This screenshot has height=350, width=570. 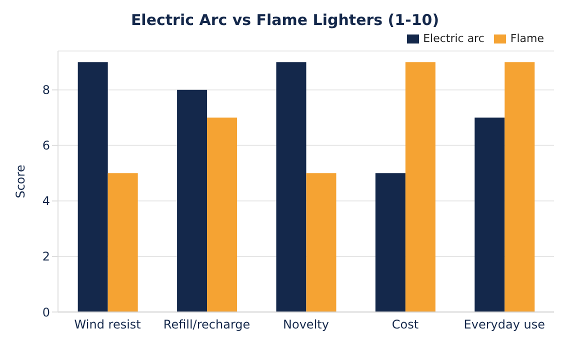 What do you see at coordinates (46, 312) in the screenshot?
I see `y-tick-label: 0` at bounding box center [46, 312].